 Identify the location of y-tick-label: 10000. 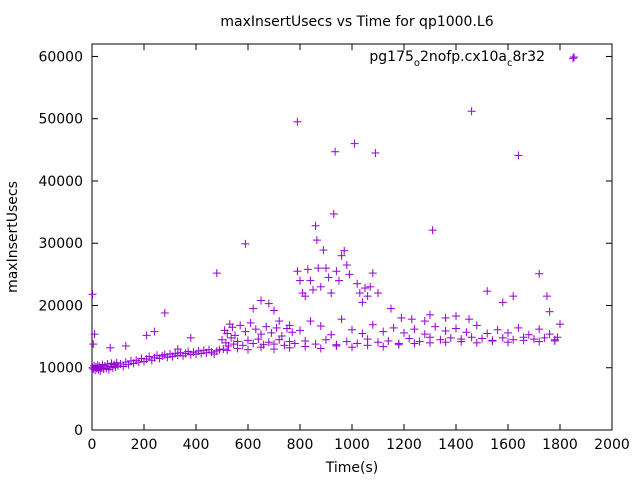
(60, 369).